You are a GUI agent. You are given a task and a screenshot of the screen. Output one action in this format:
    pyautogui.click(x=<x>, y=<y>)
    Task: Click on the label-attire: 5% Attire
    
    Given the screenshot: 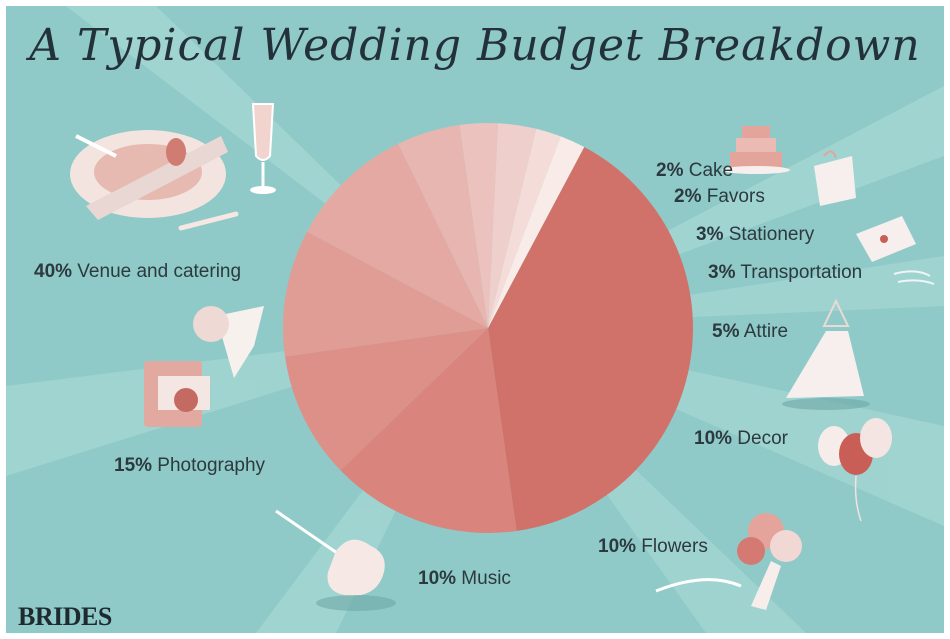 What is the action you would take?
    pyautogui.click(x=750, y=332)
    